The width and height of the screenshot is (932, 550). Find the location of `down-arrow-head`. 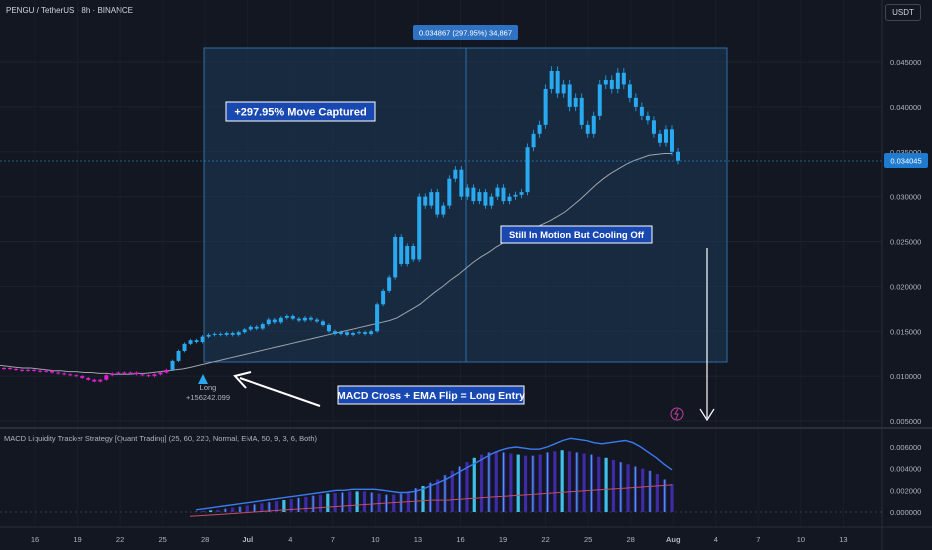

down-arrow-head is located at coordinates (707, 415).